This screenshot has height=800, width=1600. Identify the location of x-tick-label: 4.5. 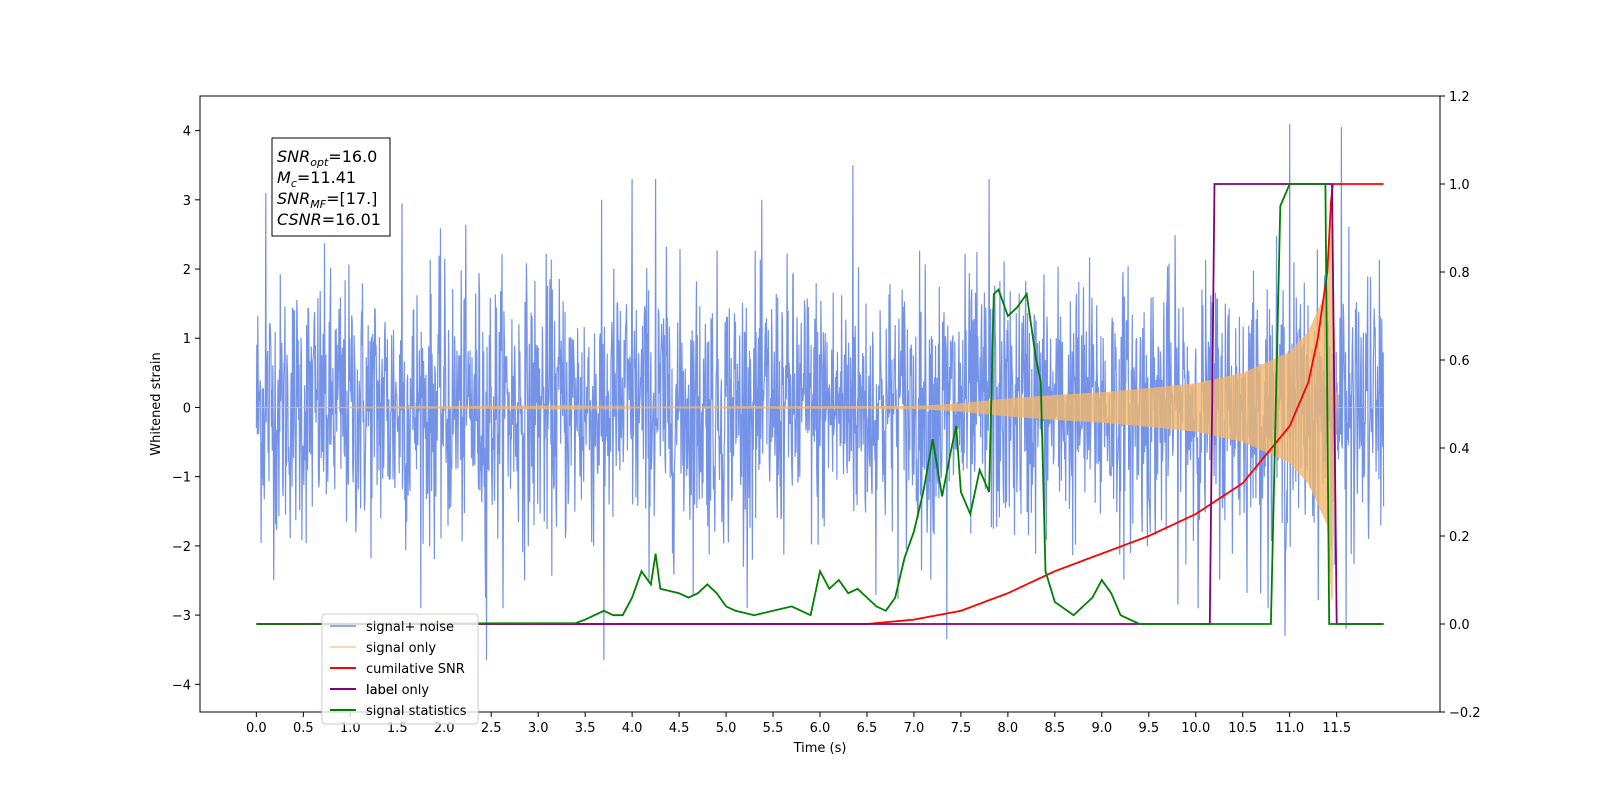
(679, 728).